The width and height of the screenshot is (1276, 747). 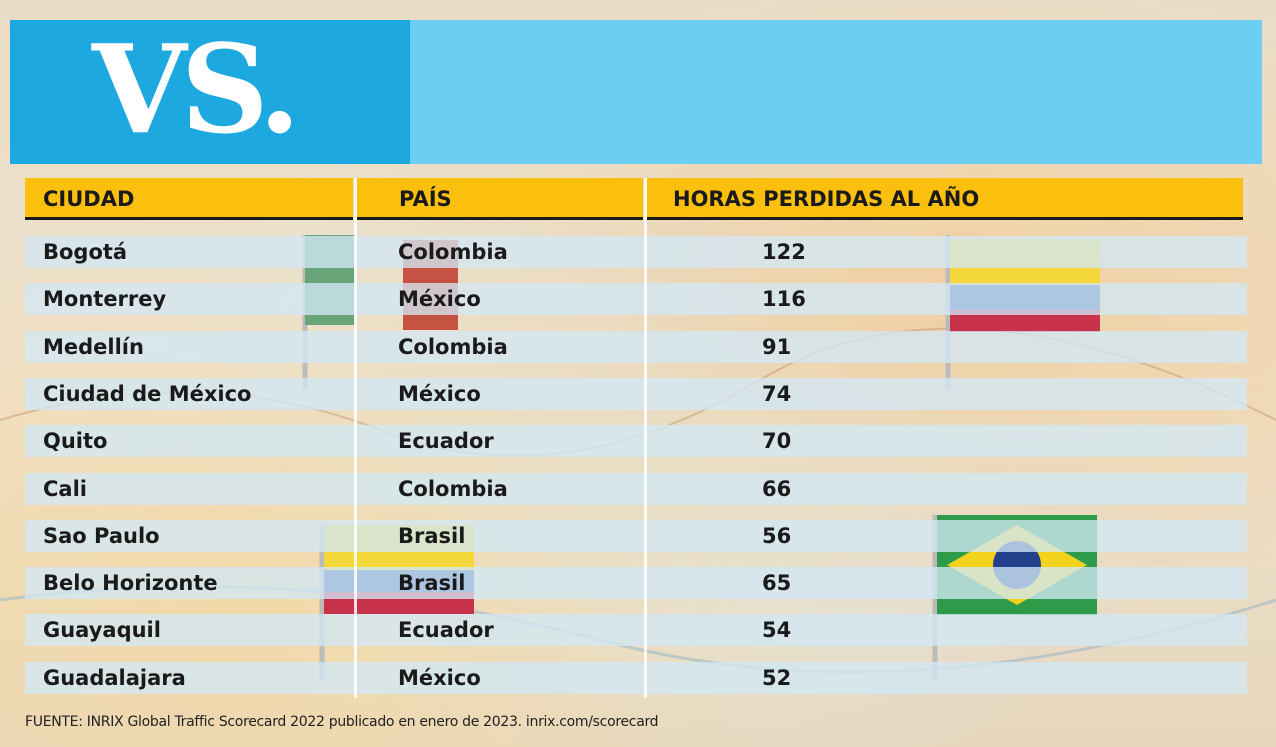 I want to click on table-cell: Belo Horizonte, so click(x=130, y=583).